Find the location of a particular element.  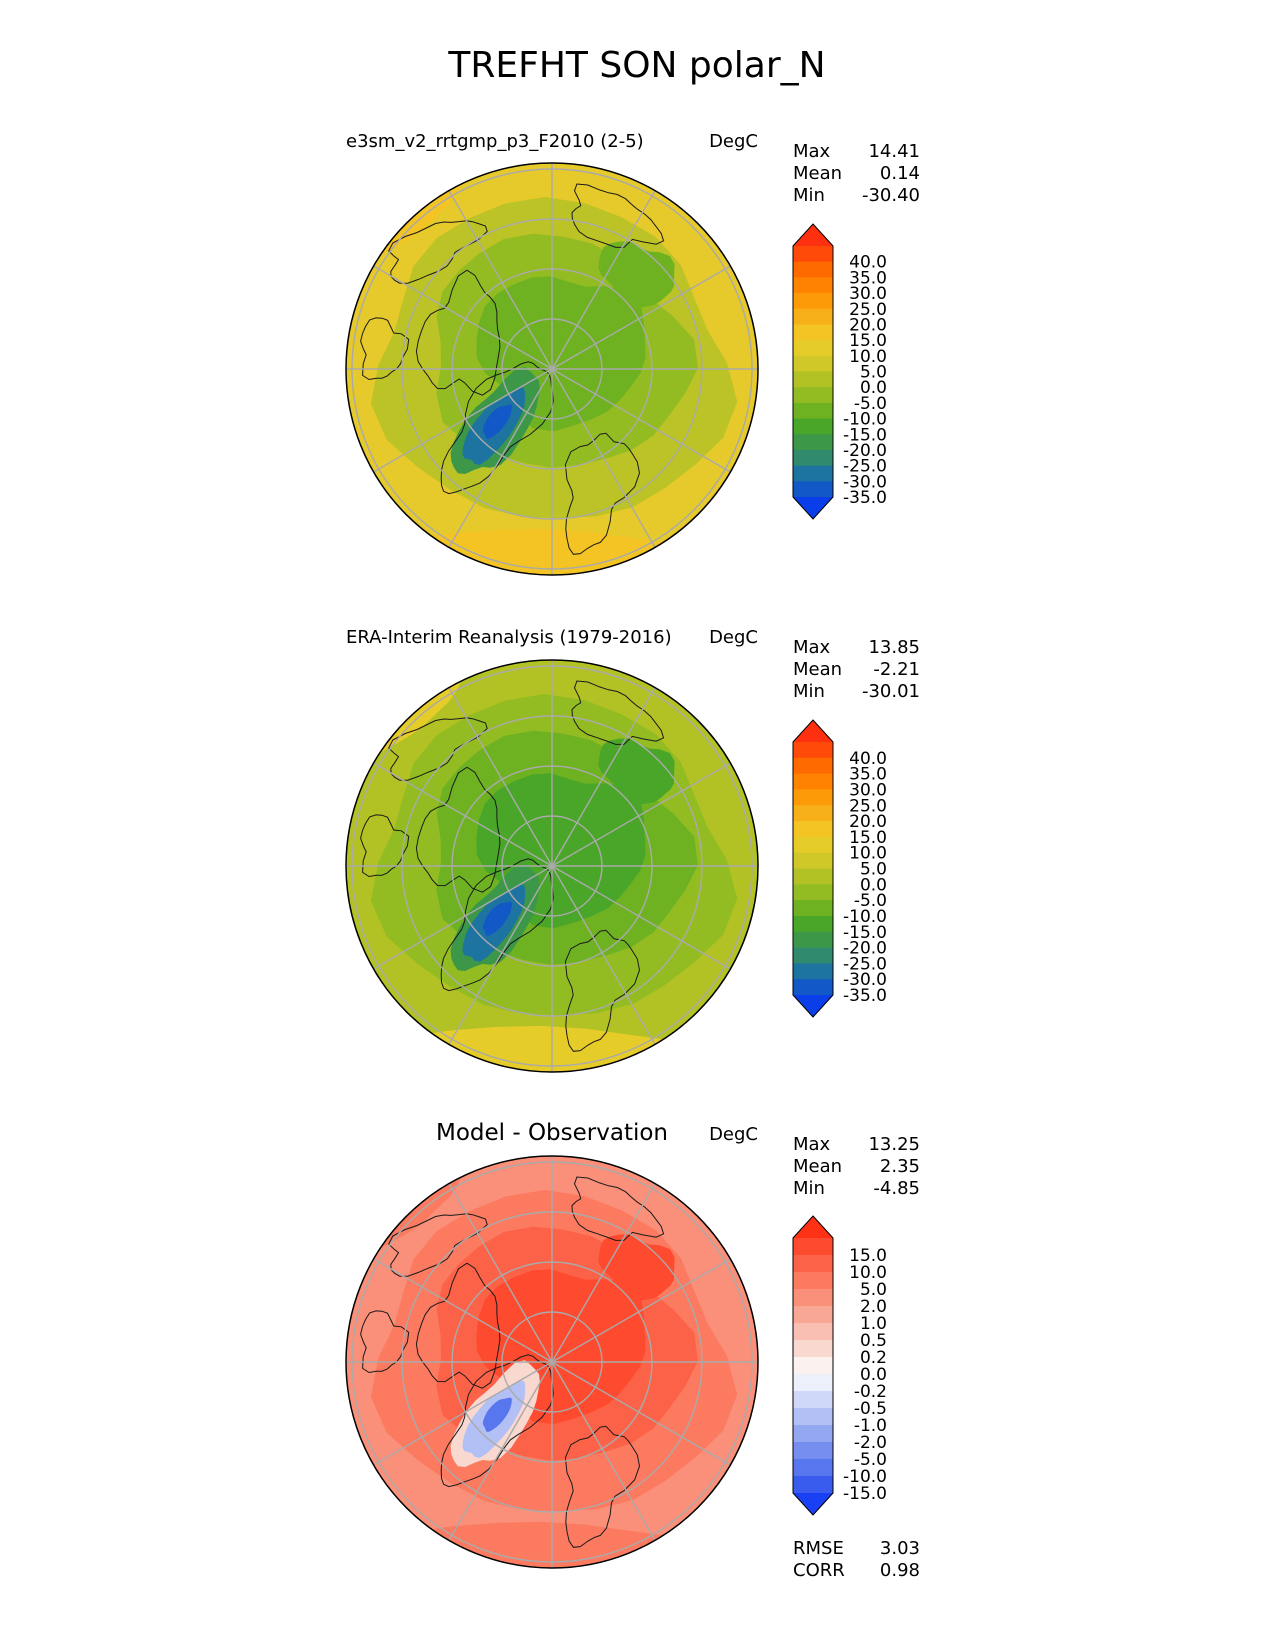

colorbar-tick-label: -35.0 is located at coordinates (865, 996).